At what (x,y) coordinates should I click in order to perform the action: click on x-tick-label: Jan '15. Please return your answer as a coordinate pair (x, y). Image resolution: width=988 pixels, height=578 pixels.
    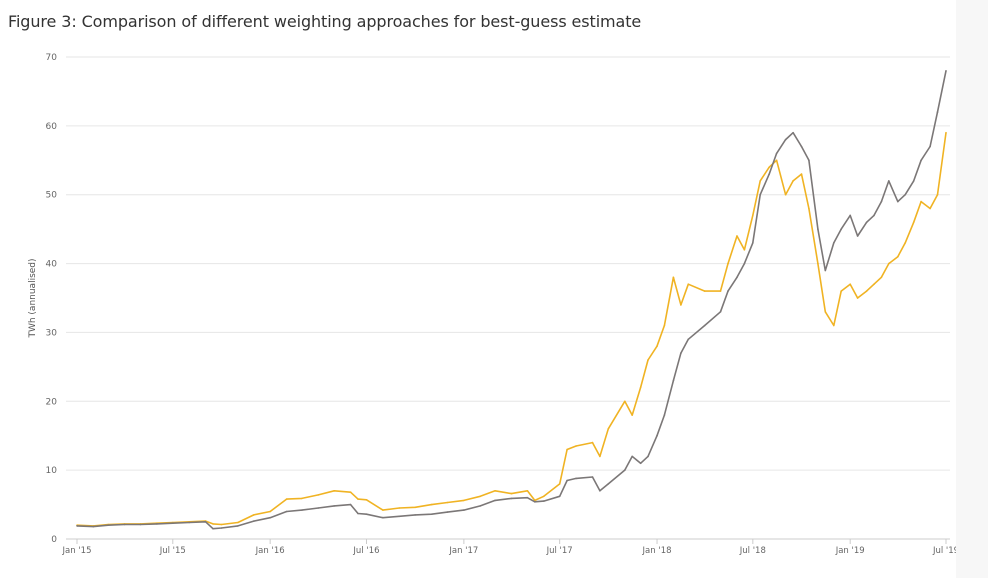
    Looking at the image, I should click on (77, 551).